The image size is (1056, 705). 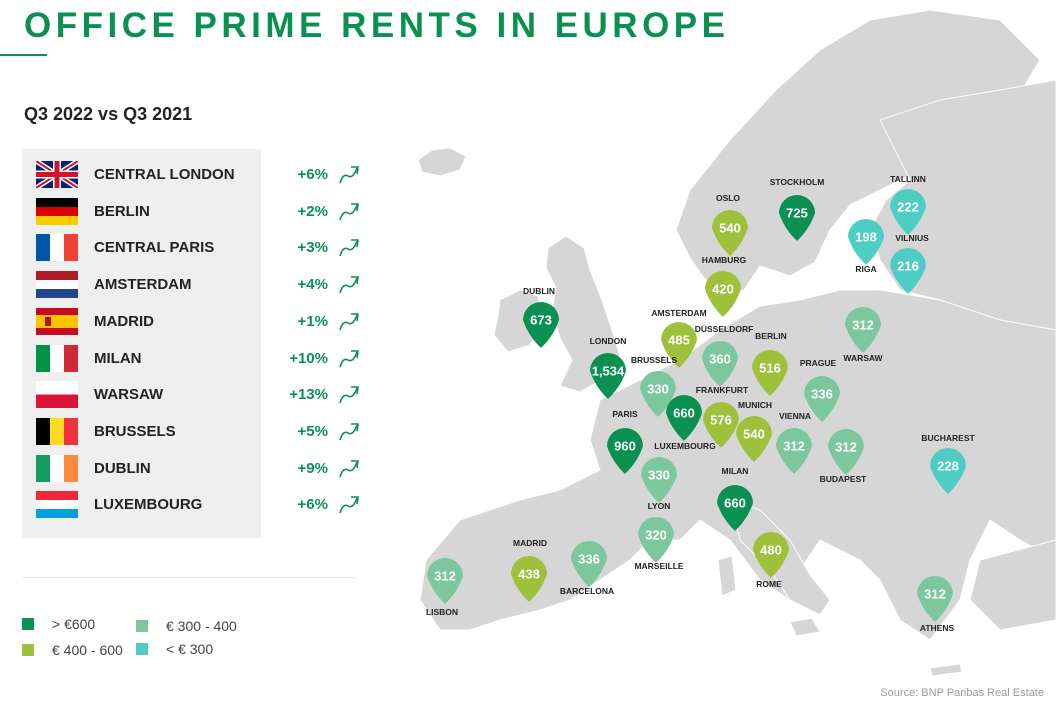 What do you see at coordinates (189, 577) in the screenshot?
I see `legend-divider` at bounding box center [189, 577].